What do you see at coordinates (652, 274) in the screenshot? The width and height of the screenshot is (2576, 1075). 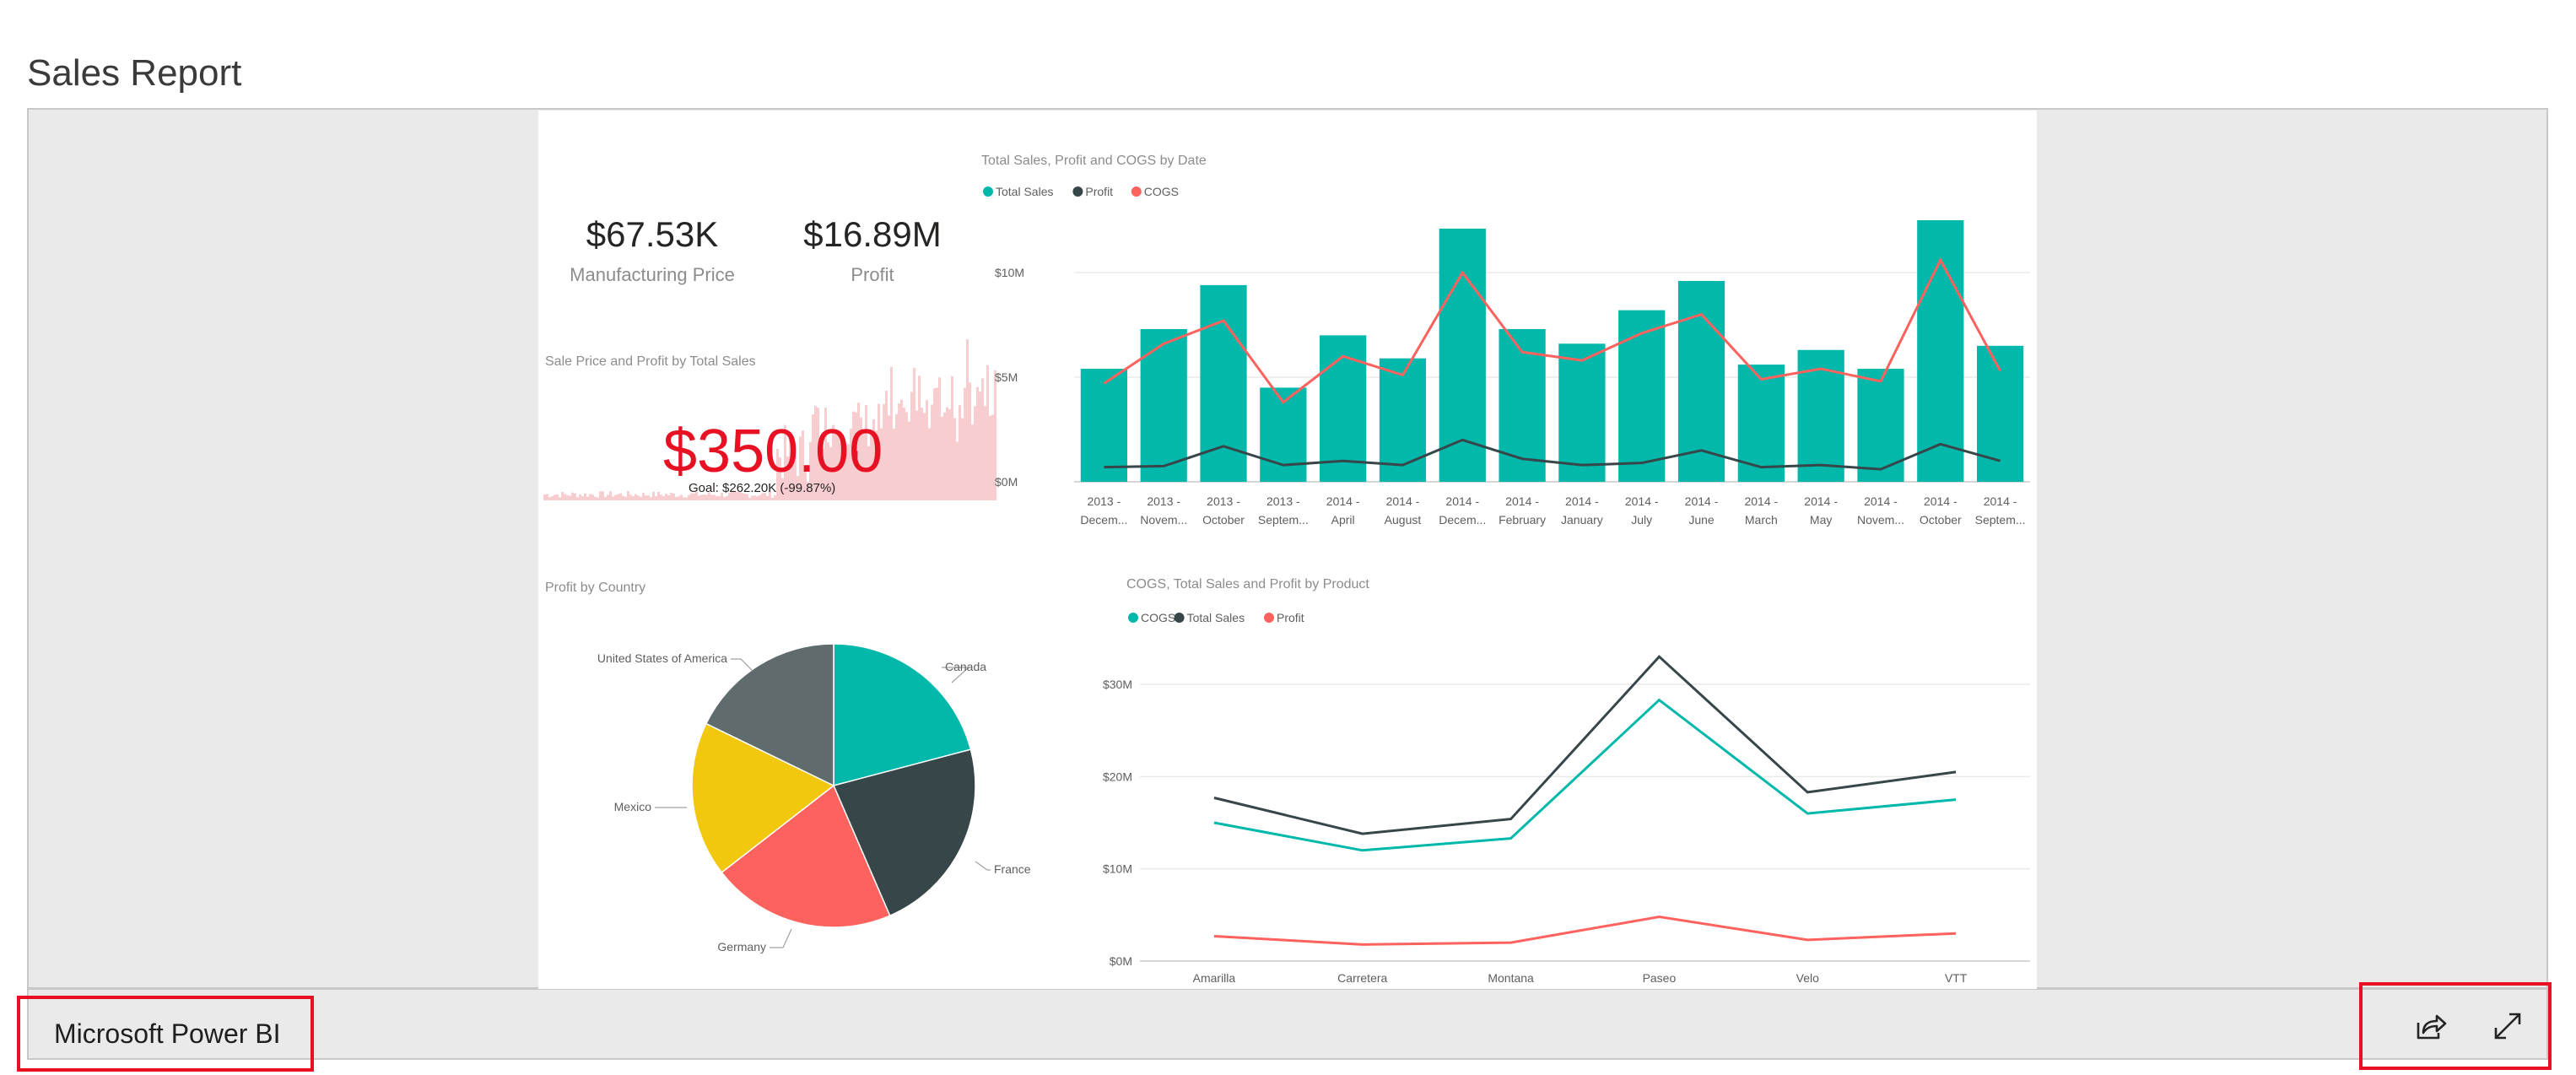 I see `card-label: Manufacturing Price` at bounding box center [652, 274].